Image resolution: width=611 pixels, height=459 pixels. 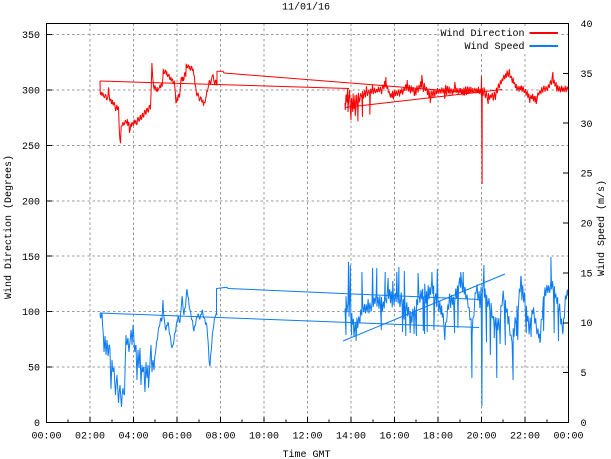 What do you see at coordinates (482, 34) in the screenshot?
I see `svg-text: Wind Direction` at bounding box center [482, 34].